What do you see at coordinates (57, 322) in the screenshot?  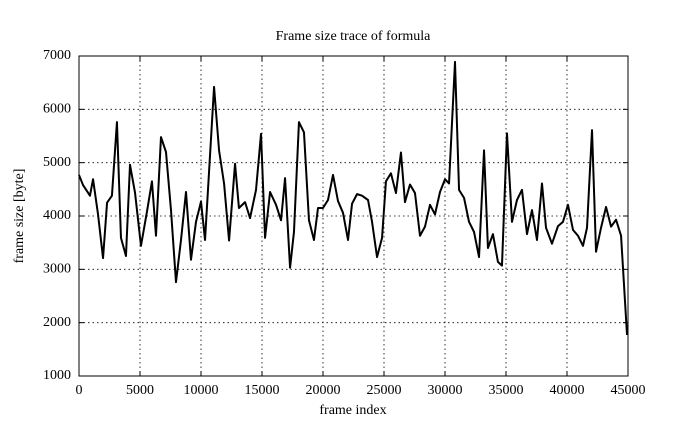 I see `y-tick-label: 2000` at bounding box center [57, 322].